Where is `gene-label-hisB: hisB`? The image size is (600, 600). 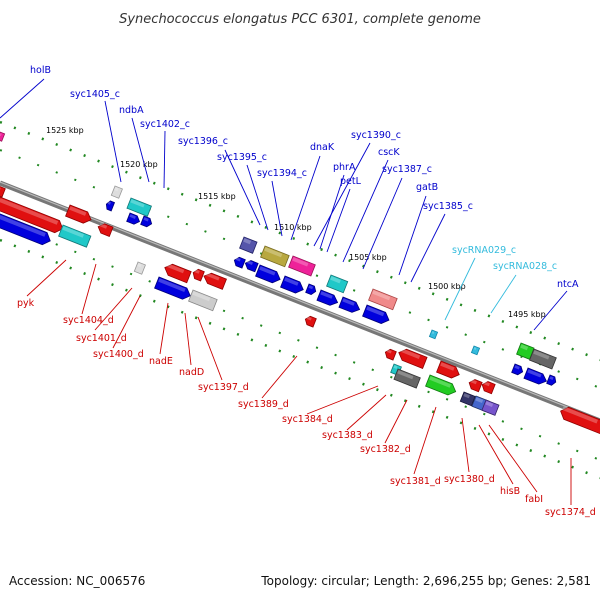
gene-label-hisB: hisB is located at coordinates (510, 491).